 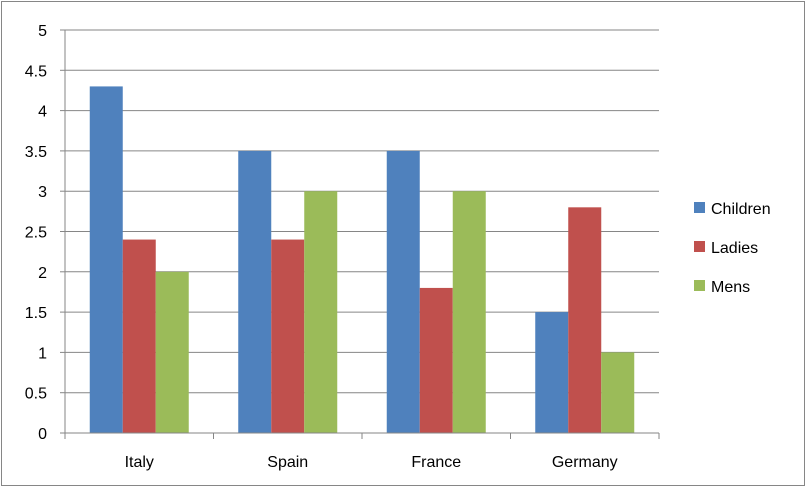 I want to click on legend-swatch-ladies, so click(x=699, y=246).